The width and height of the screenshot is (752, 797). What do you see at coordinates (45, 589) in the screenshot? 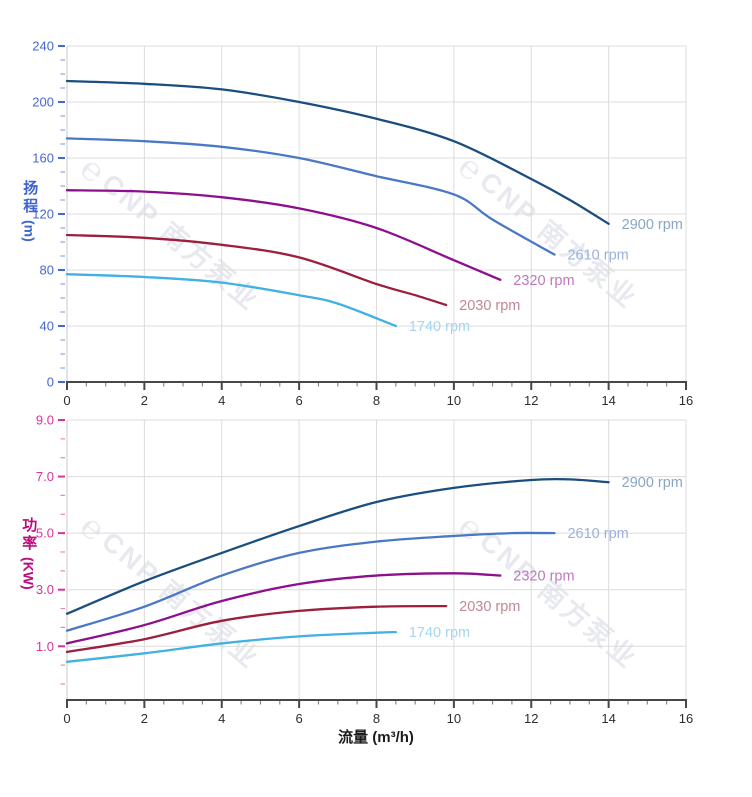
I see `y-tick-label: 3.0` at bounding box center [45, 589].